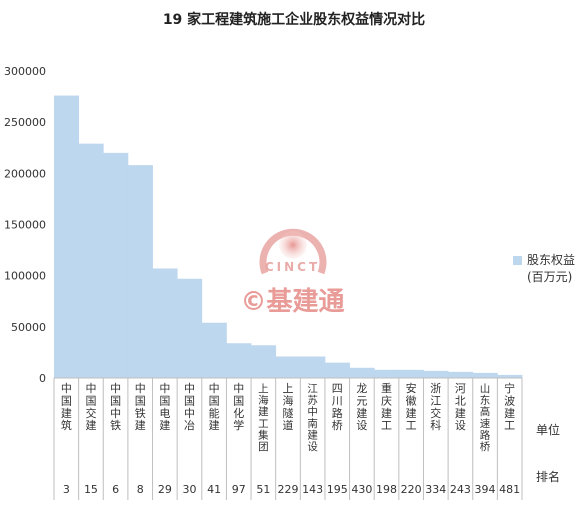 The height and width of the screenshot is (515, 588). I want to click on rank-value: 41, so click(214, 489).